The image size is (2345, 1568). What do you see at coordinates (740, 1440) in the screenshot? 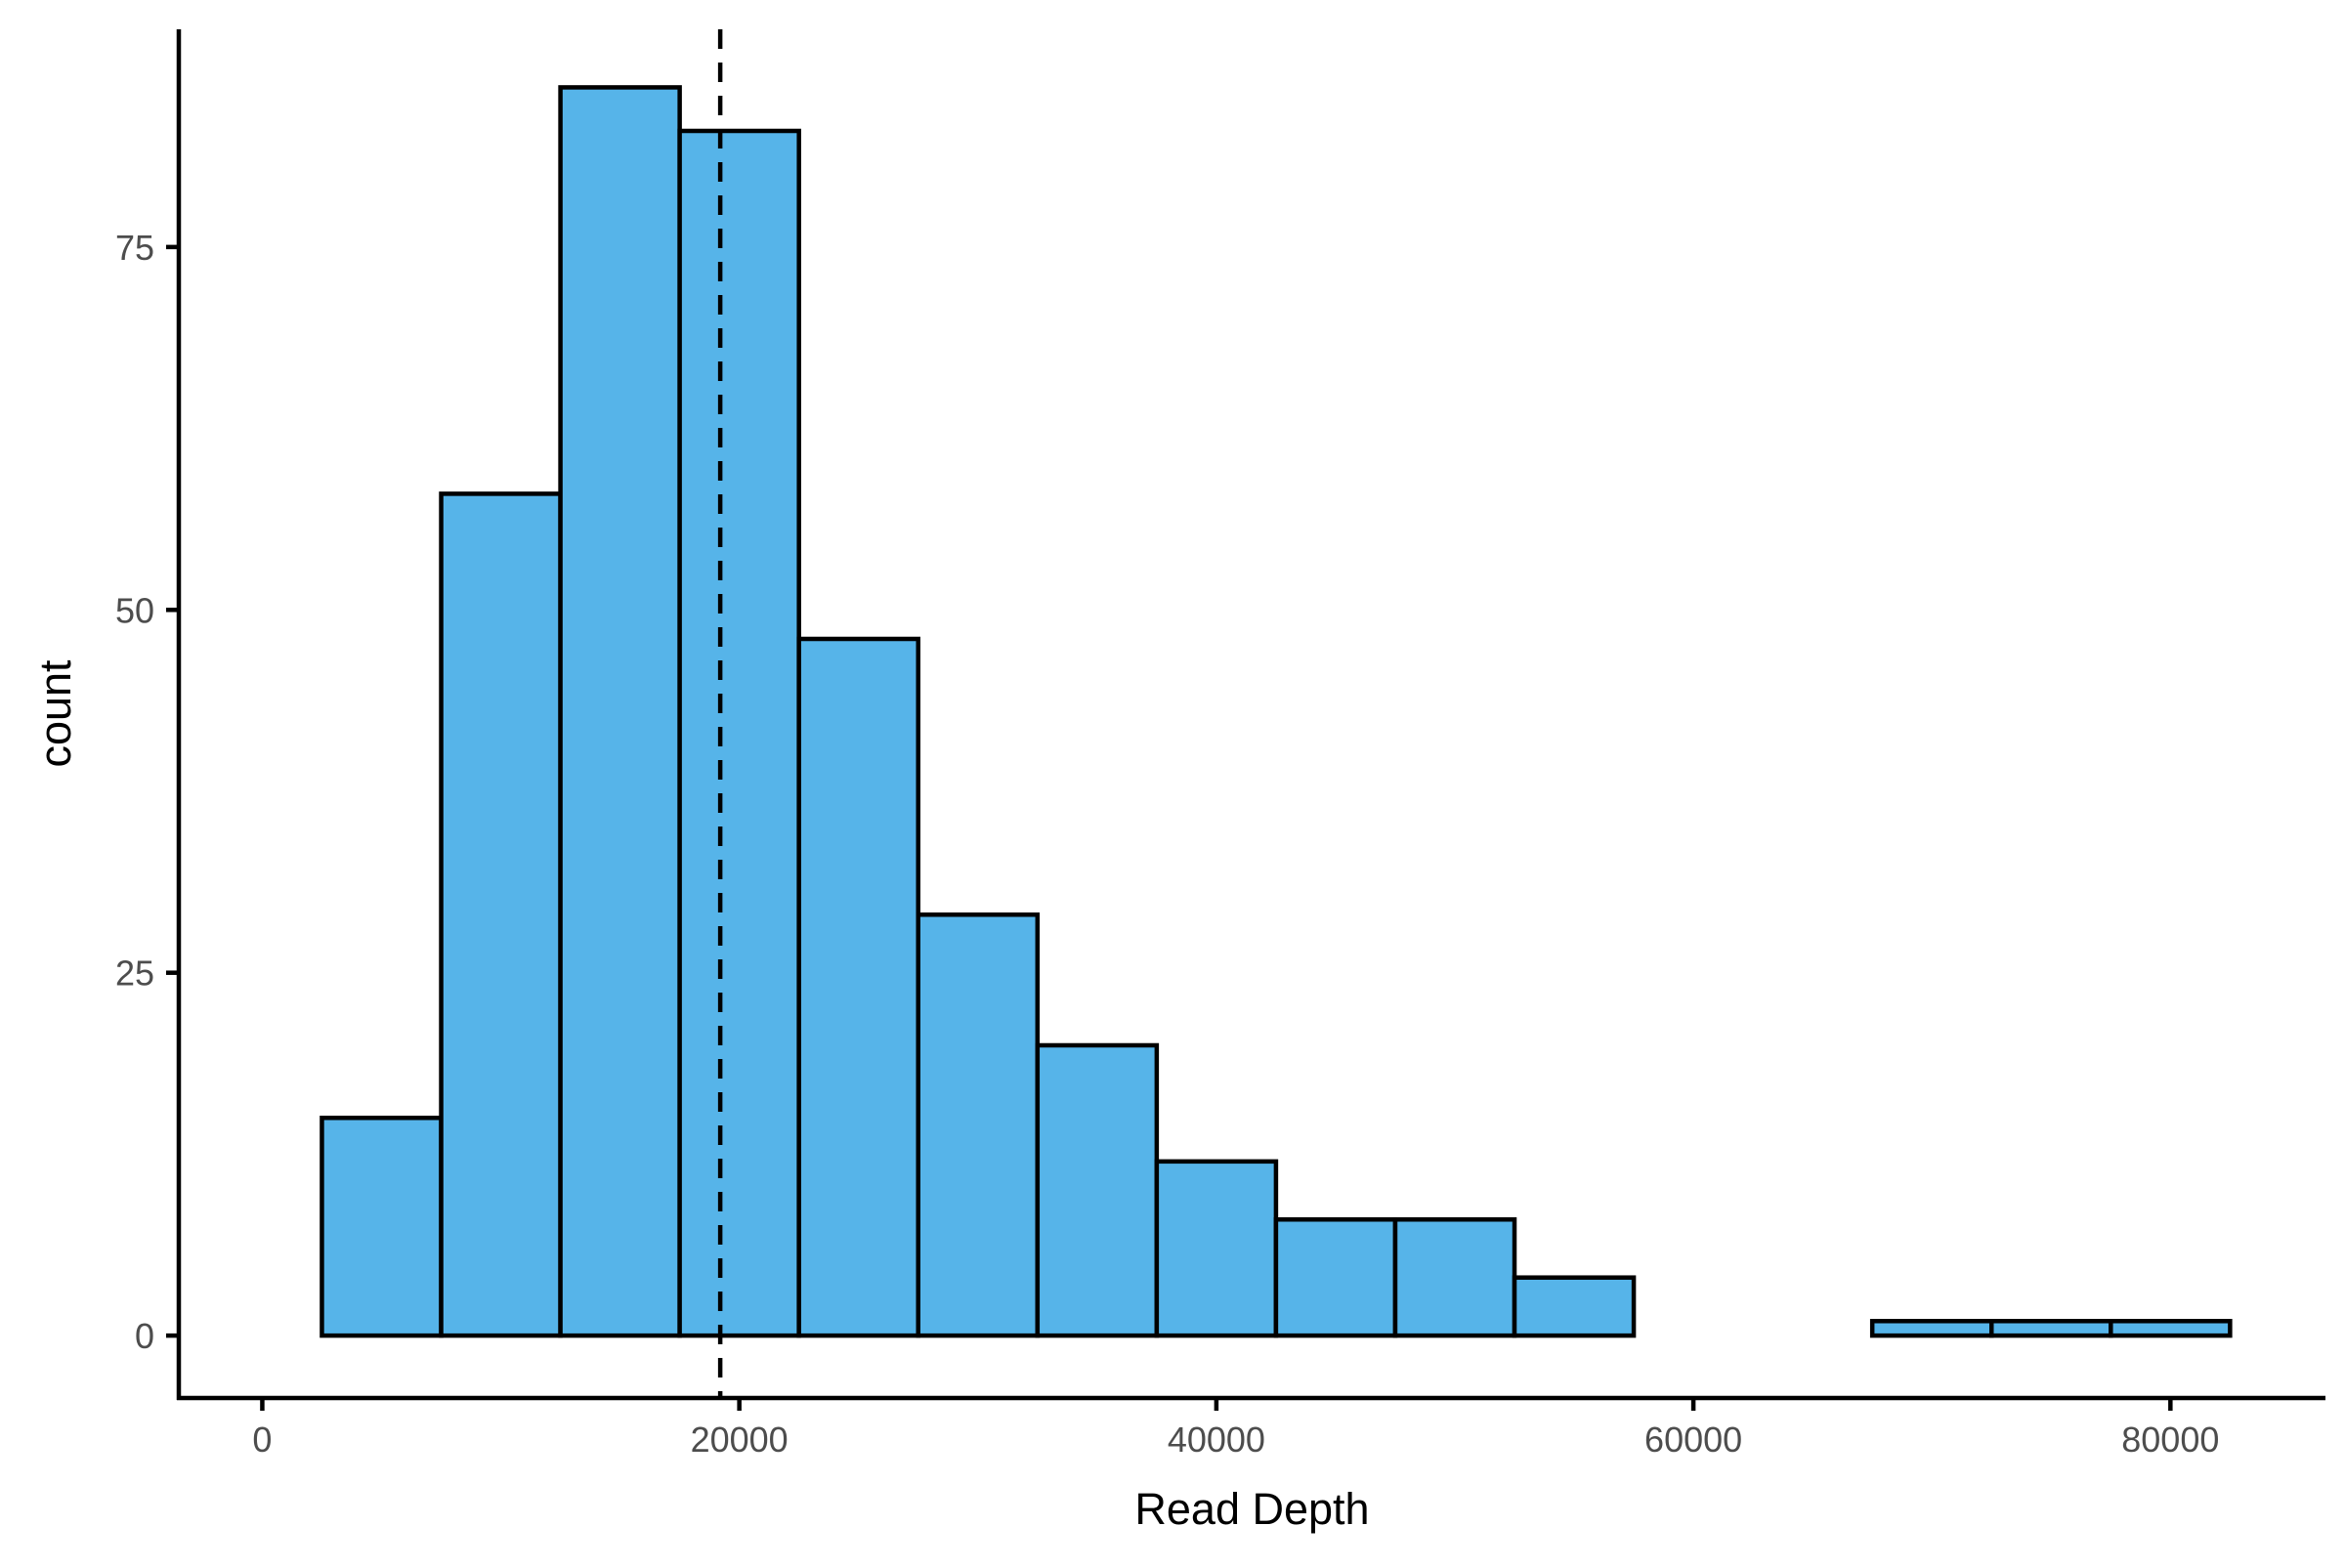
I see `x-tick-label: 20000` at bounding box center [740, 1440].